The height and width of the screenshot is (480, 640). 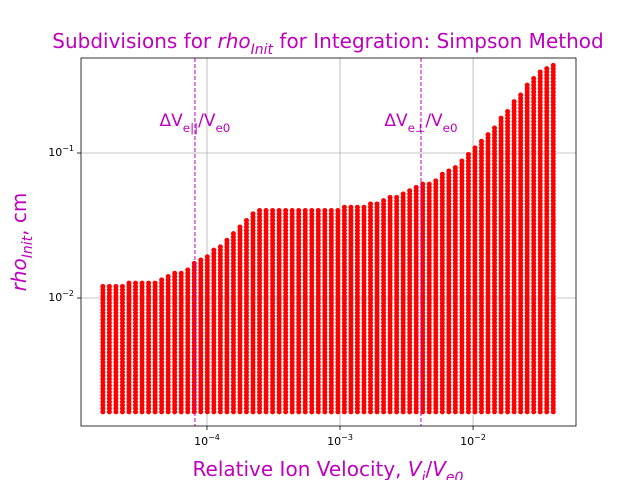 What do you see at coordinates (214, 437) in the screenshot?
I see `tick-exponent: −4` at bounding box center [214, 437].